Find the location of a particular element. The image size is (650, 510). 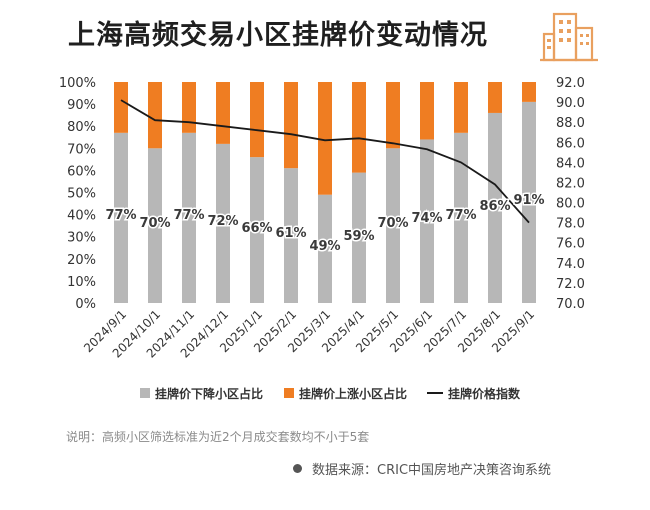

y-right-tick-label: 92.0 is located at coordinates (570, 83).